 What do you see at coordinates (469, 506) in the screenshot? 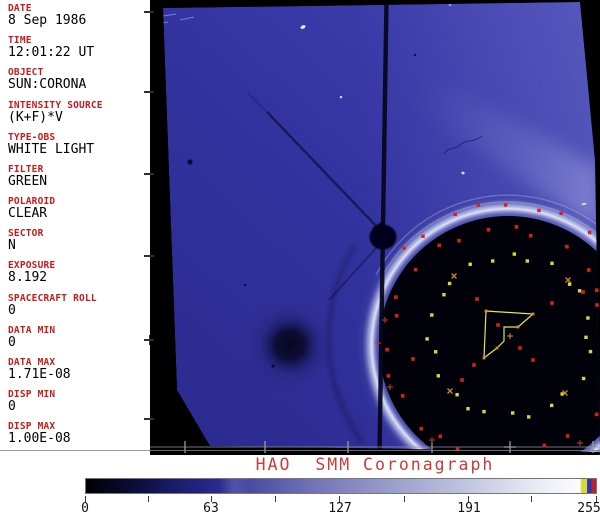
I see `colorbar-tick-label: 191` at bounding box center [469, 506].